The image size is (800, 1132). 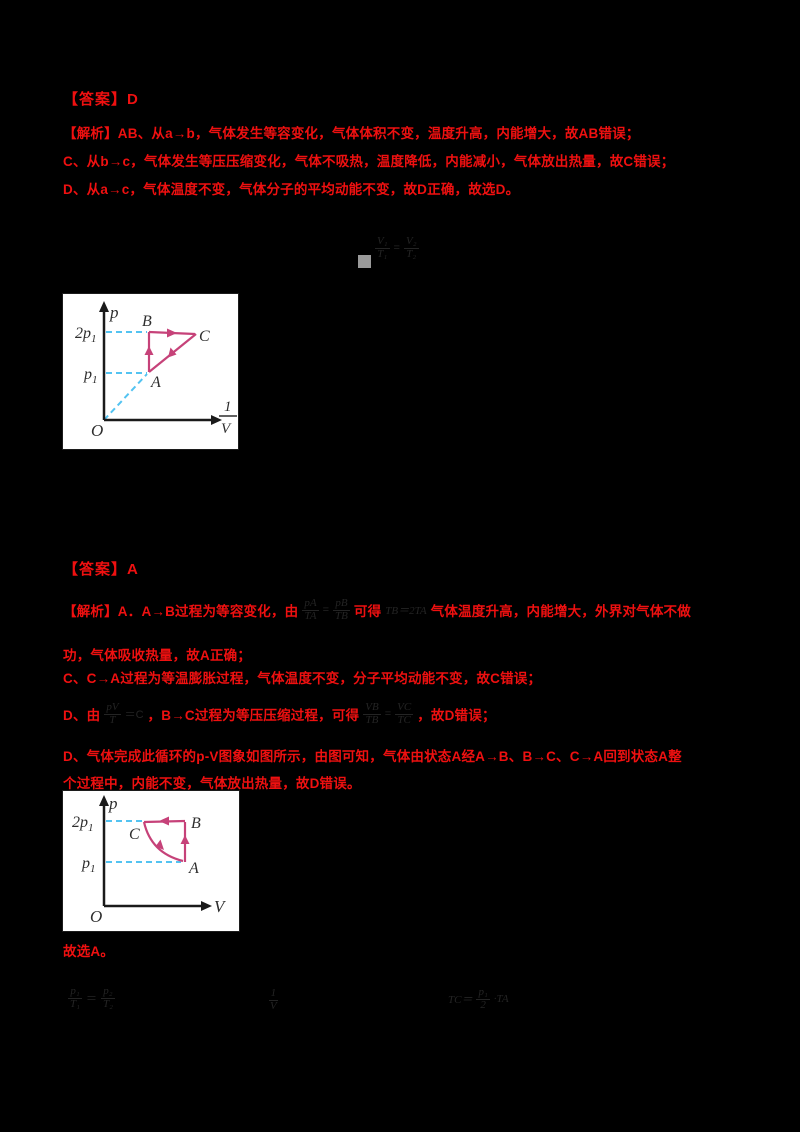 I want to click on x-axis-frac-den: V, so click(x=226, y=429).